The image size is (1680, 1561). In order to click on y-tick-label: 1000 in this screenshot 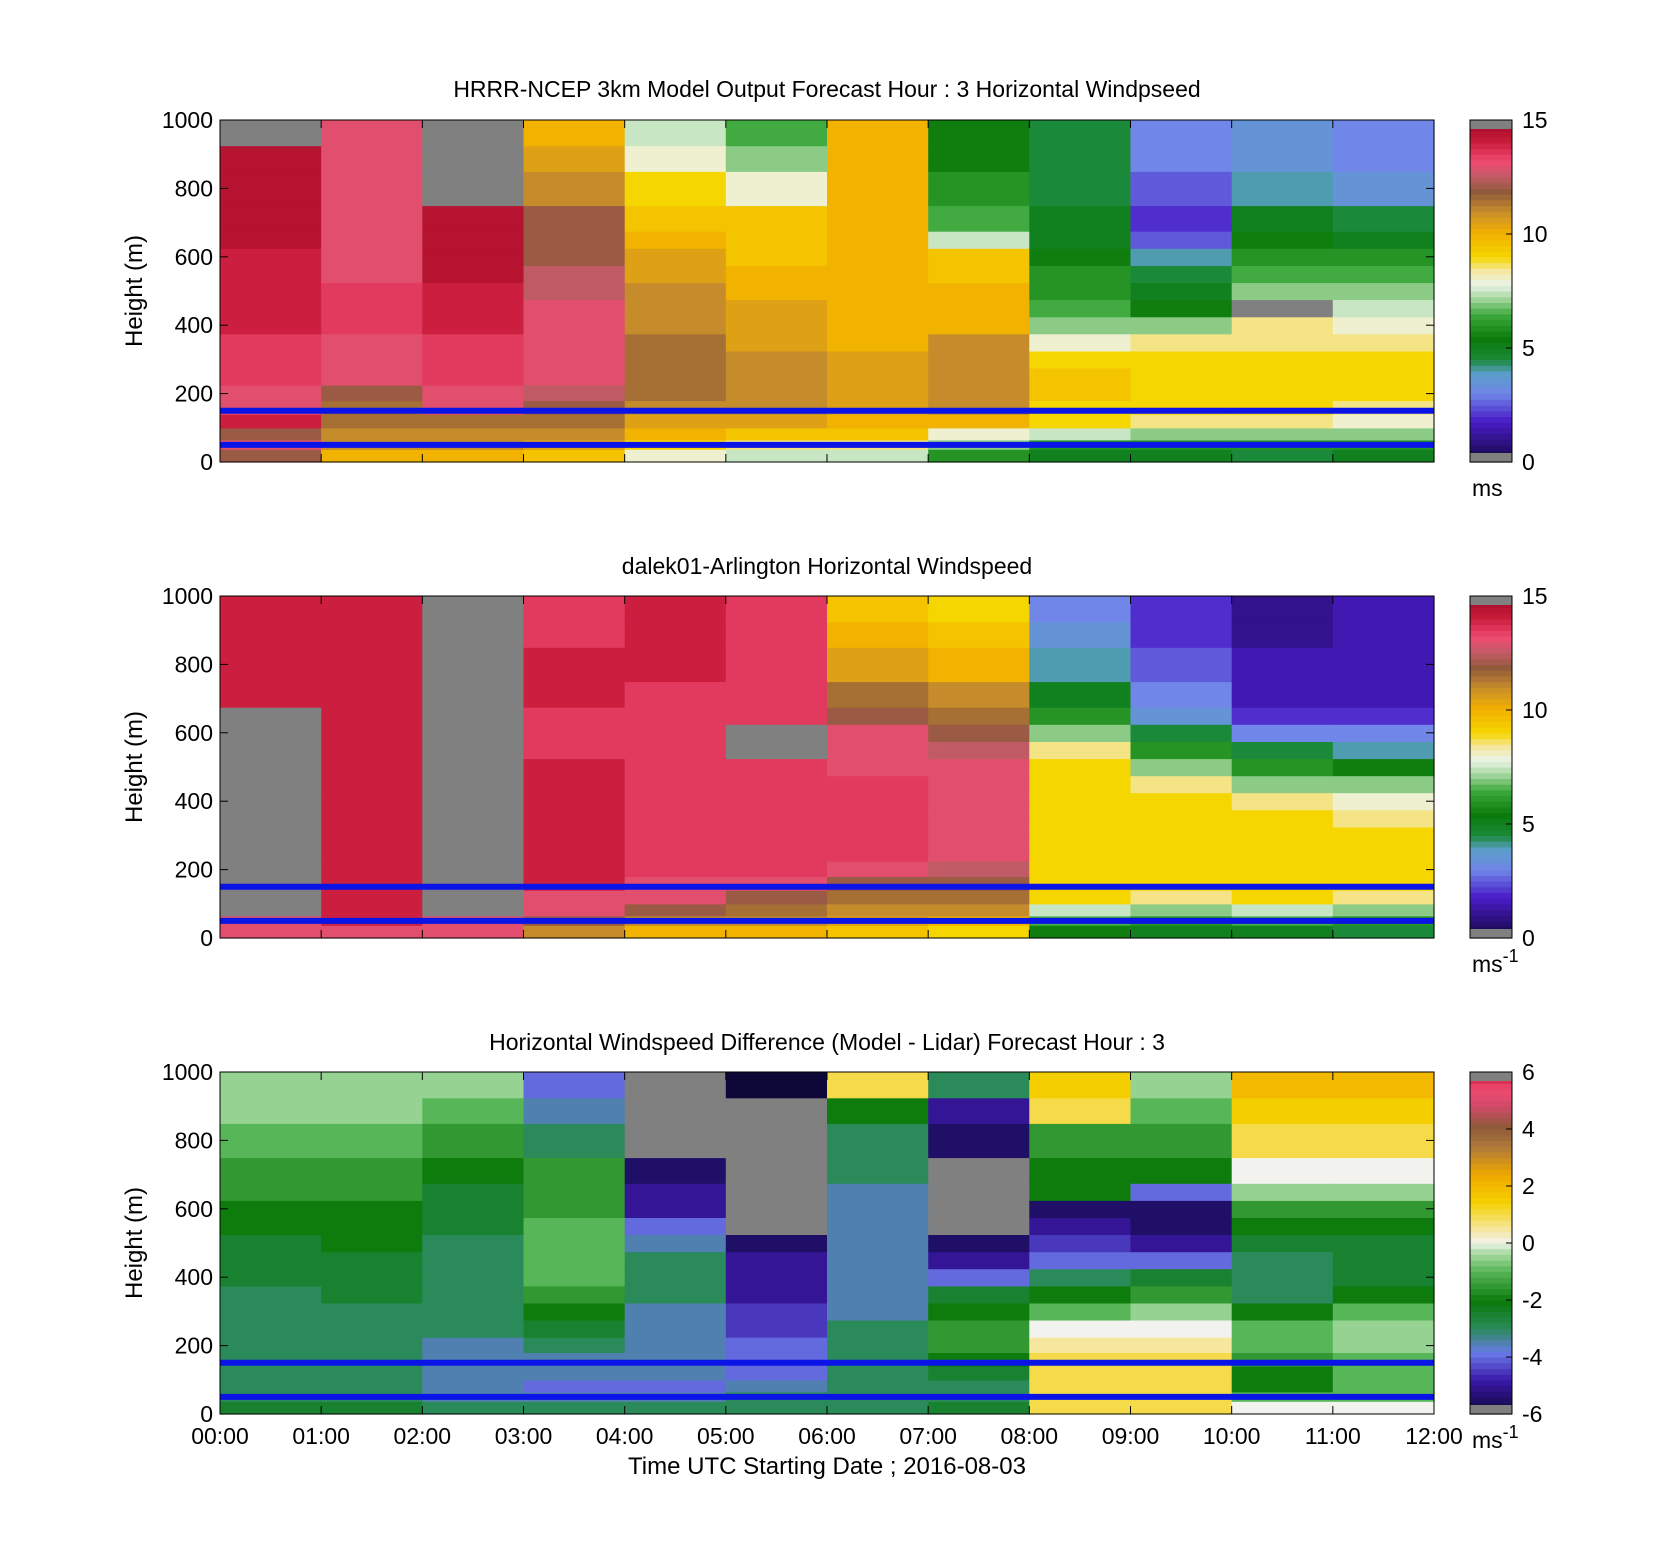, I will do `click(187, 596)`.